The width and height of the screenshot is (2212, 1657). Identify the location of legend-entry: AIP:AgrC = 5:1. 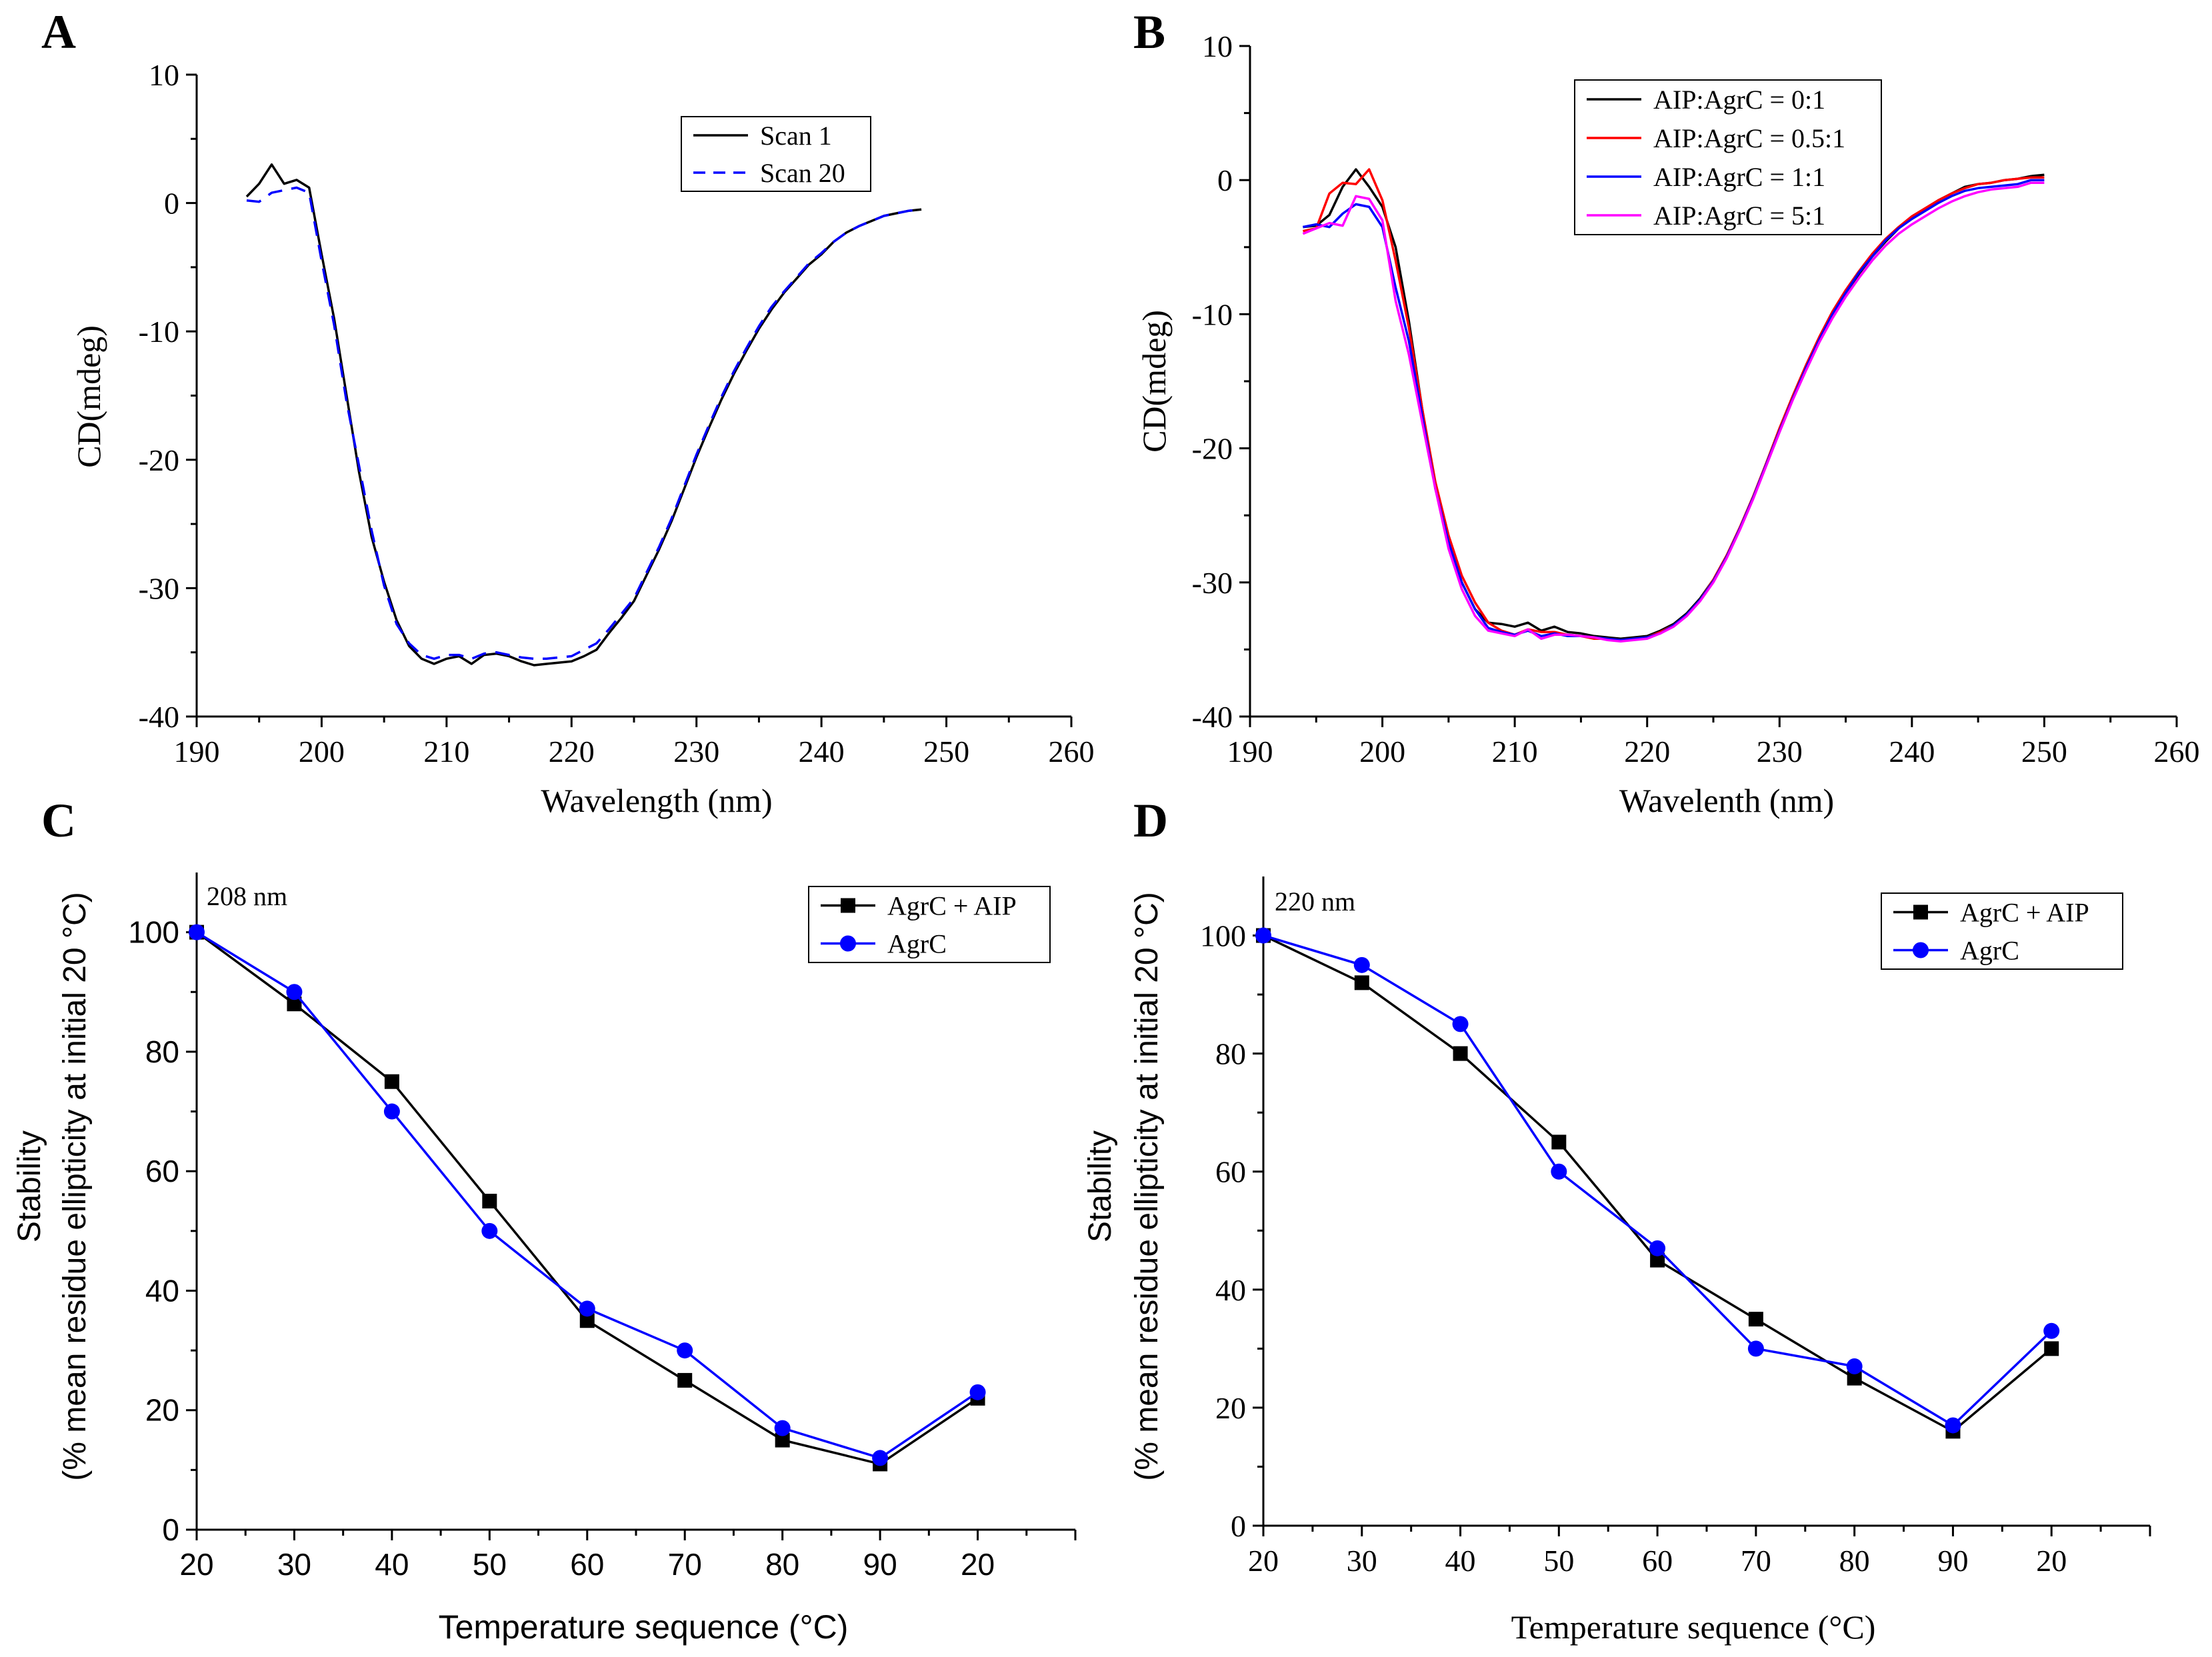
(1739, 216).